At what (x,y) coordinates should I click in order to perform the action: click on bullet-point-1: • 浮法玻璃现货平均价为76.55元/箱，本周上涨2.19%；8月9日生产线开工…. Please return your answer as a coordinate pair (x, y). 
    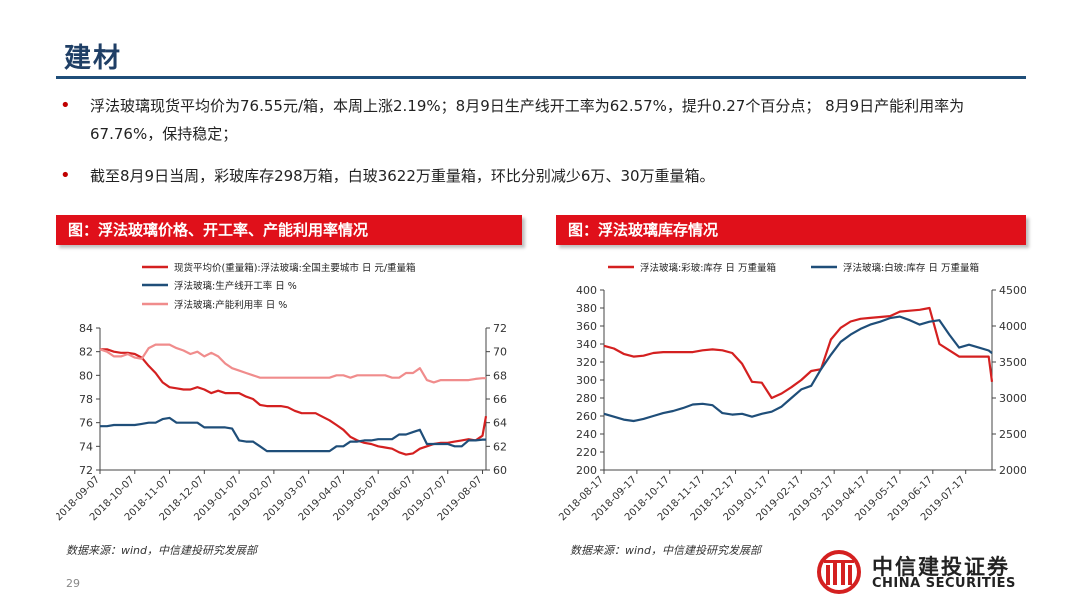
    Looking at the image, I should click on (540, 120).